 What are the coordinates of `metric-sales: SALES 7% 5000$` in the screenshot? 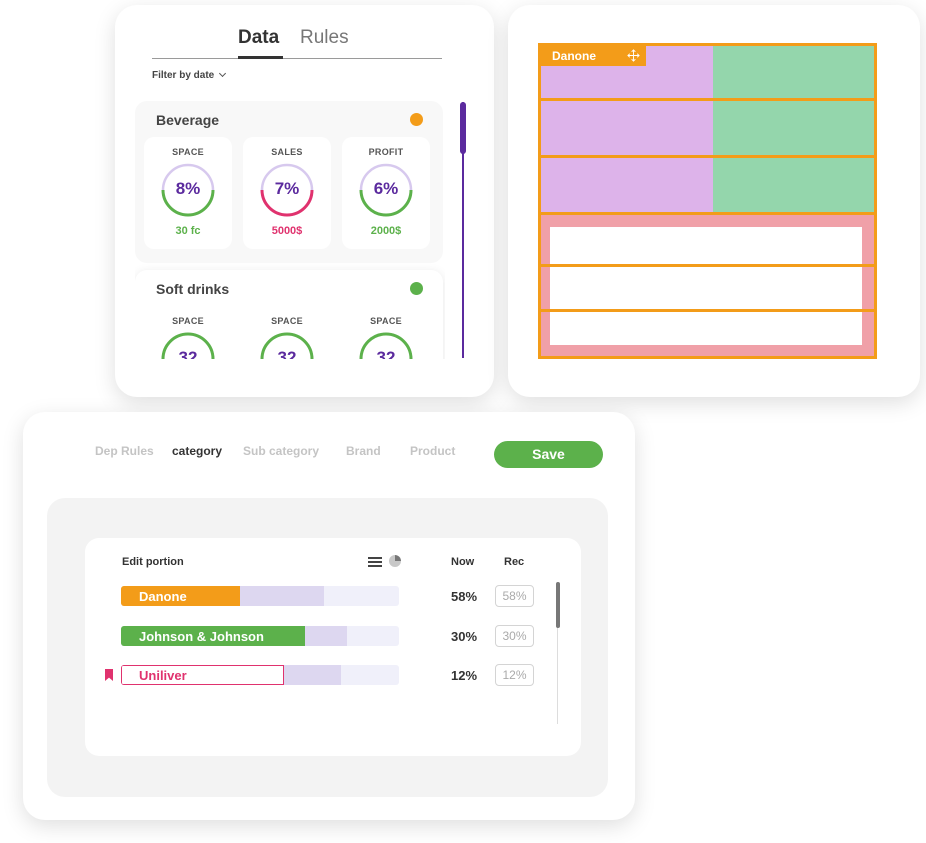 It's located at (287, 193).